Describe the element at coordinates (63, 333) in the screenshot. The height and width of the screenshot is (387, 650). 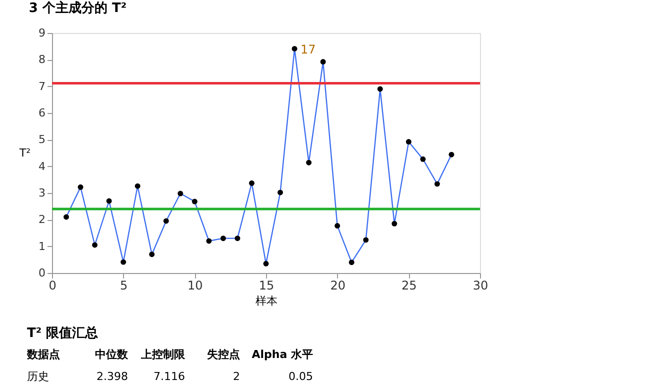
I see `text: T² 限值汇总` at that location.